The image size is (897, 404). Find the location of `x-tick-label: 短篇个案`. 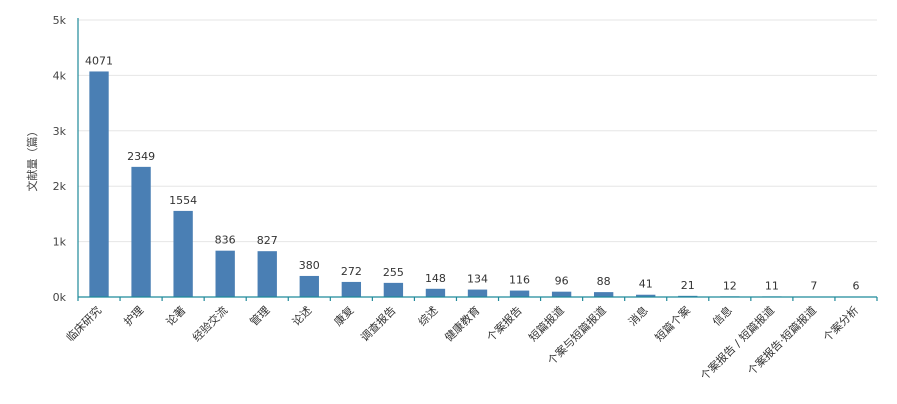

x-tick-label: 短篇个案 is located at coordinates (672, 323).